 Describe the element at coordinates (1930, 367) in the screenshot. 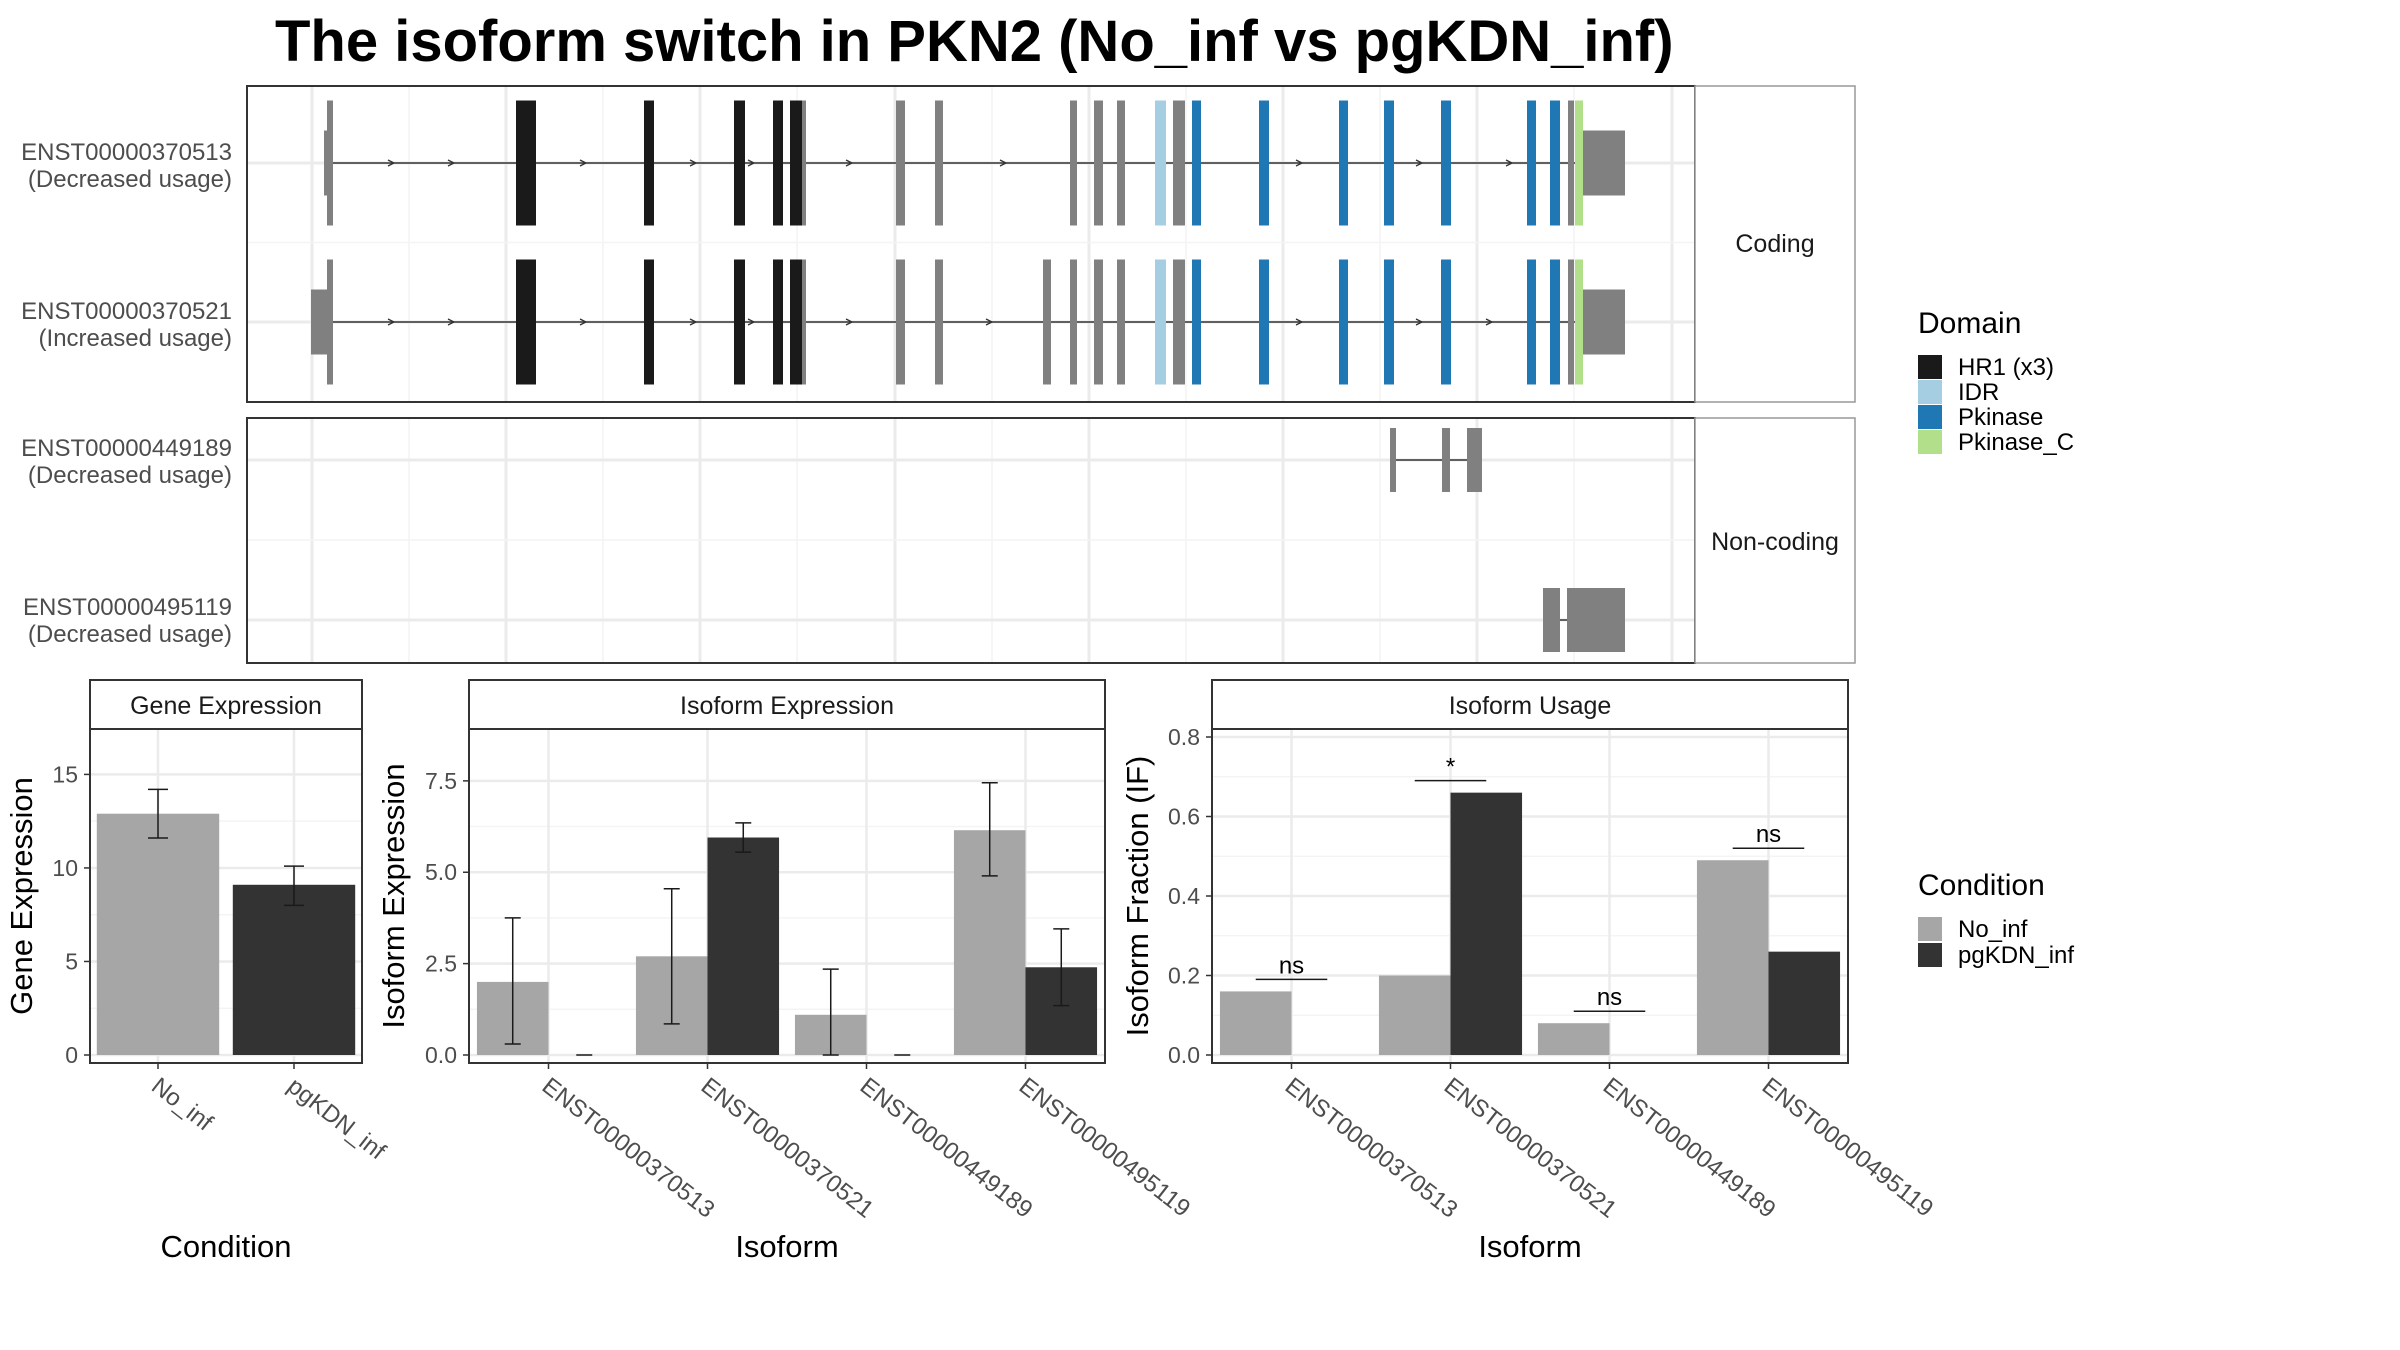

I see `legend-swatch-hr1` at that location.